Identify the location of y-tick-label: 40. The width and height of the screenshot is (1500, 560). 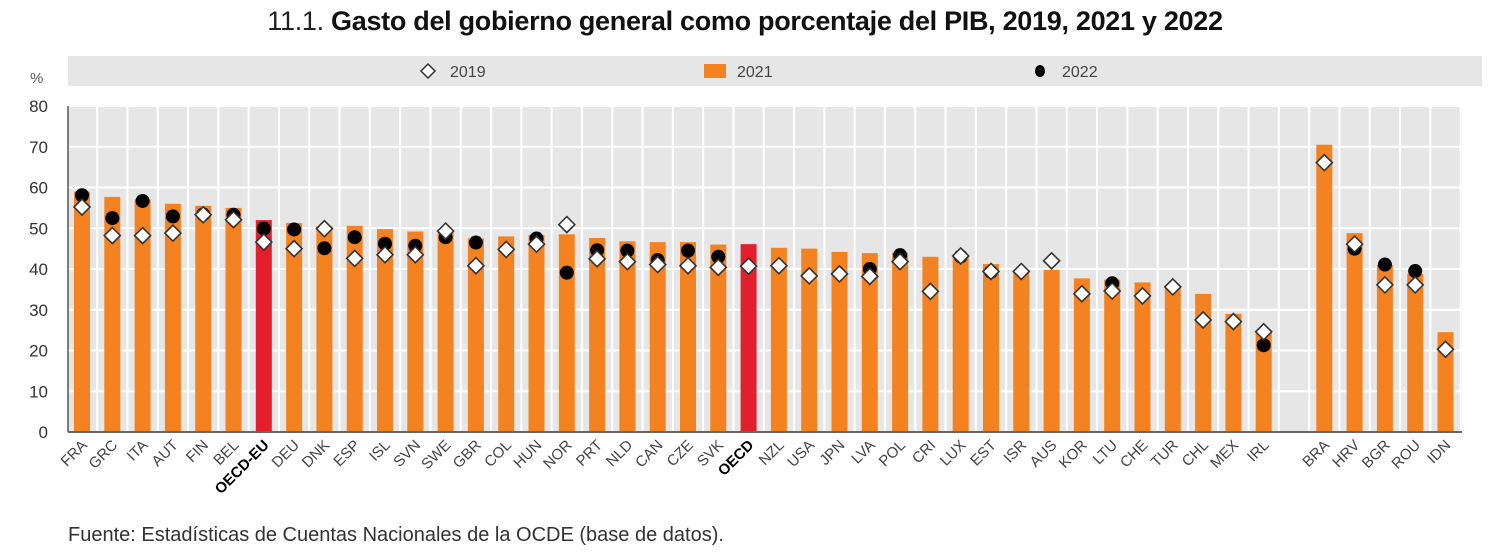
(38, 269).